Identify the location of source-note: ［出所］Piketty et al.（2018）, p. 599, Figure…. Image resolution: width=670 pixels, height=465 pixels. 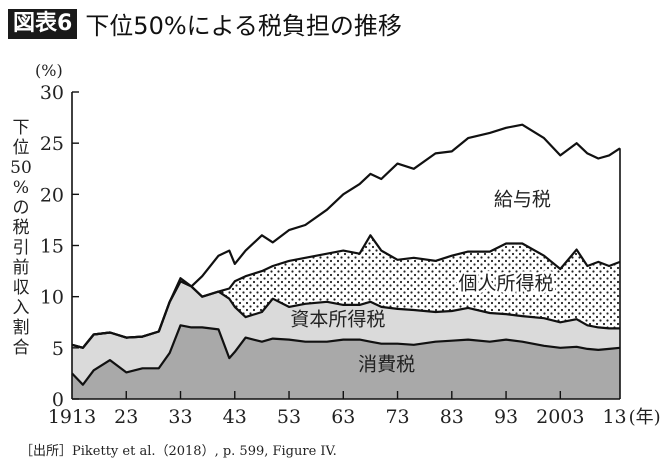
(178, 451).